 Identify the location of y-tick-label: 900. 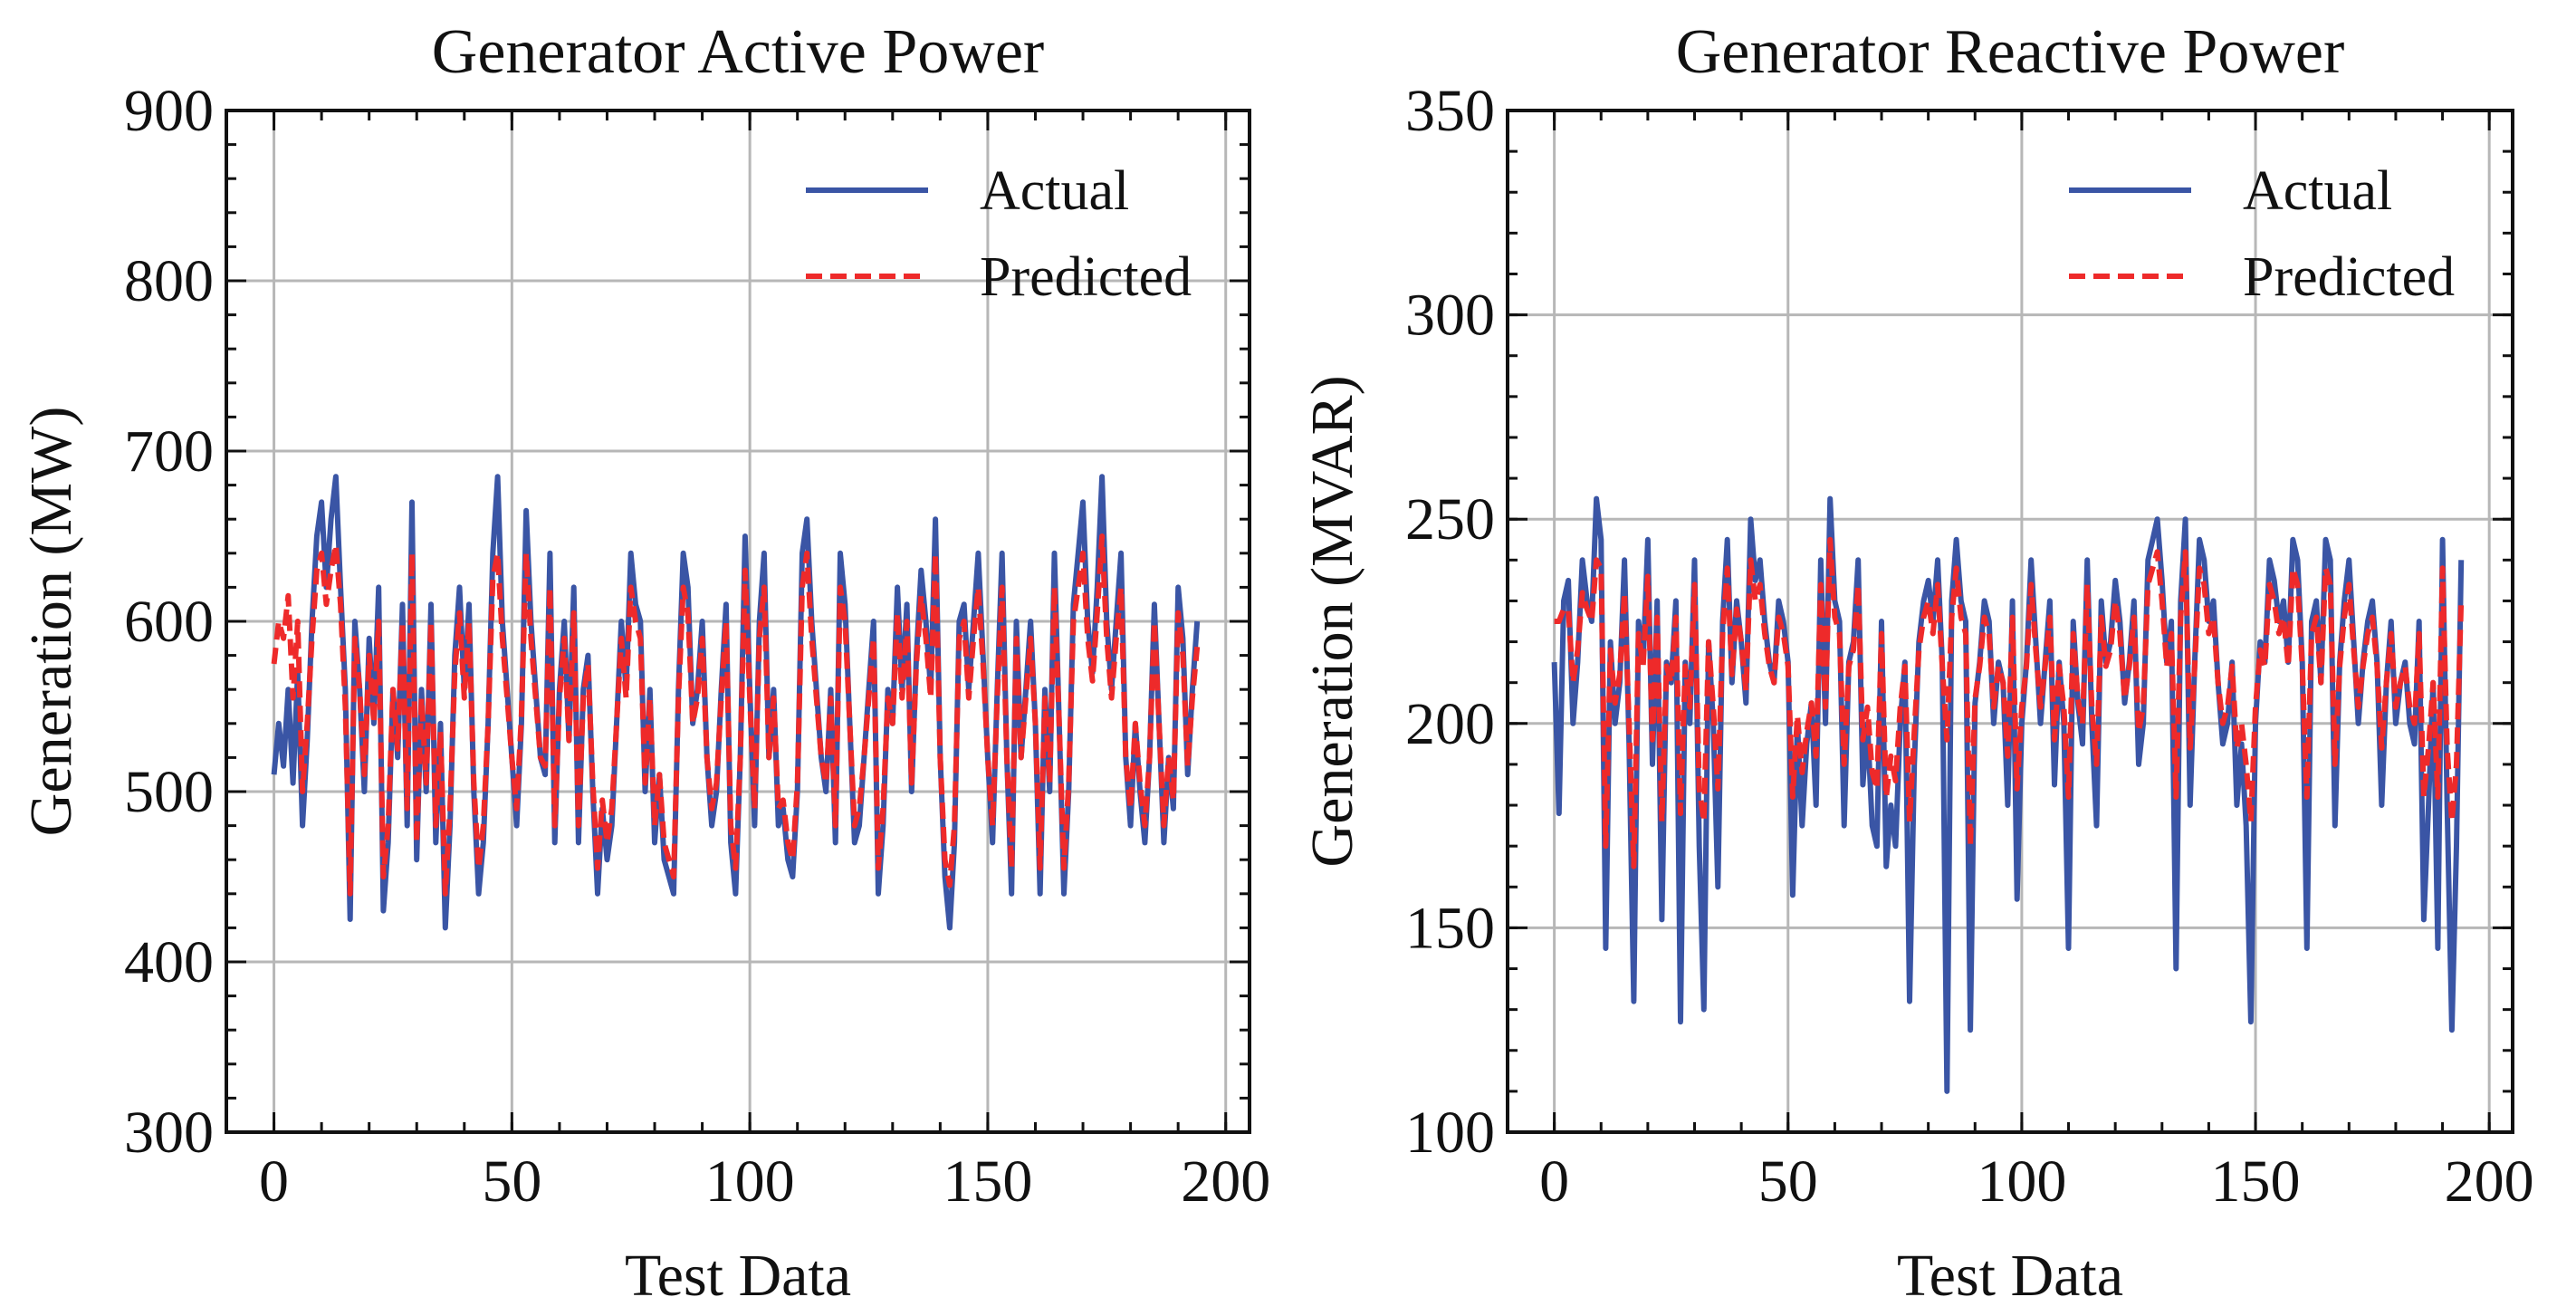
(169, 111).